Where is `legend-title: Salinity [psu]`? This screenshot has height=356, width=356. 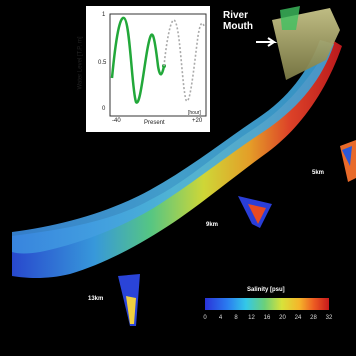
legend-title: Salinity [psu] is located at coordinates (266, 290).